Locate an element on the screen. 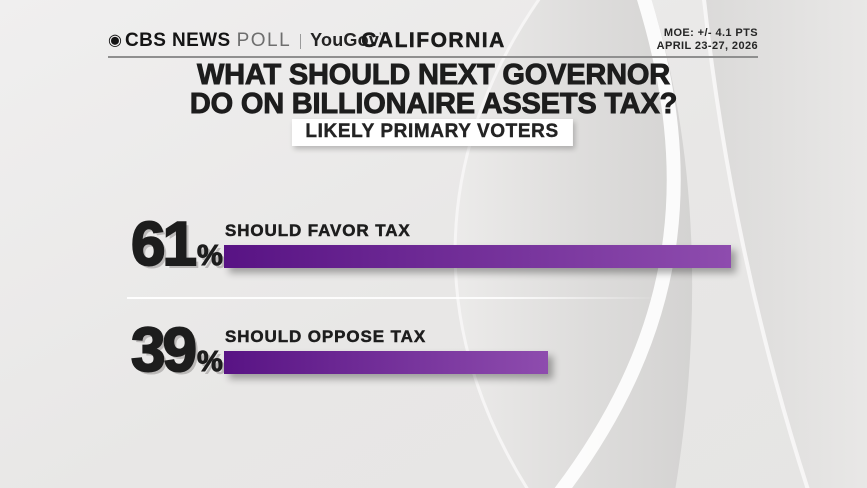 This screenshot has height=488, width=867. category-label-favor: SHOULD FAVOR TAX is located at coordinates (318, 231).